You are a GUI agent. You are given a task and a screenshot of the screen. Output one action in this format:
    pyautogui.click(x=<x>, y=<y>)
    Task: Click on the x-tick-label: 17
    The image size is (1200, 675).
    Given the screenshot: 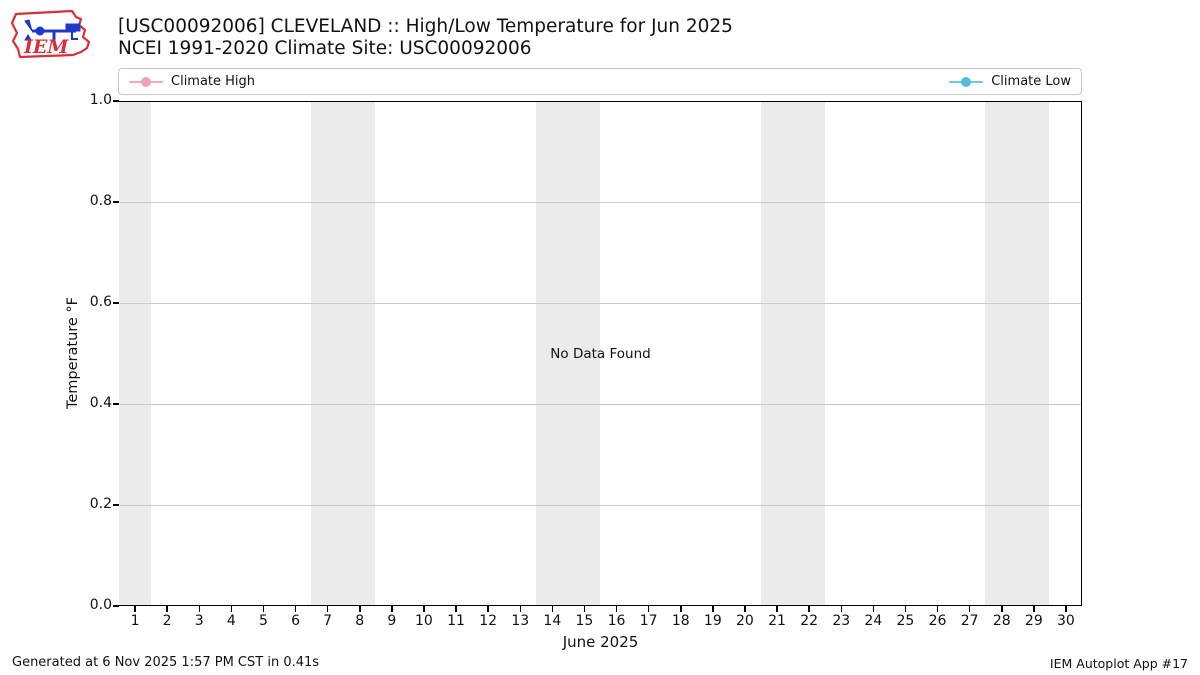 What is the action you would take?
    pyautogui.click(x=648, y=621)
    